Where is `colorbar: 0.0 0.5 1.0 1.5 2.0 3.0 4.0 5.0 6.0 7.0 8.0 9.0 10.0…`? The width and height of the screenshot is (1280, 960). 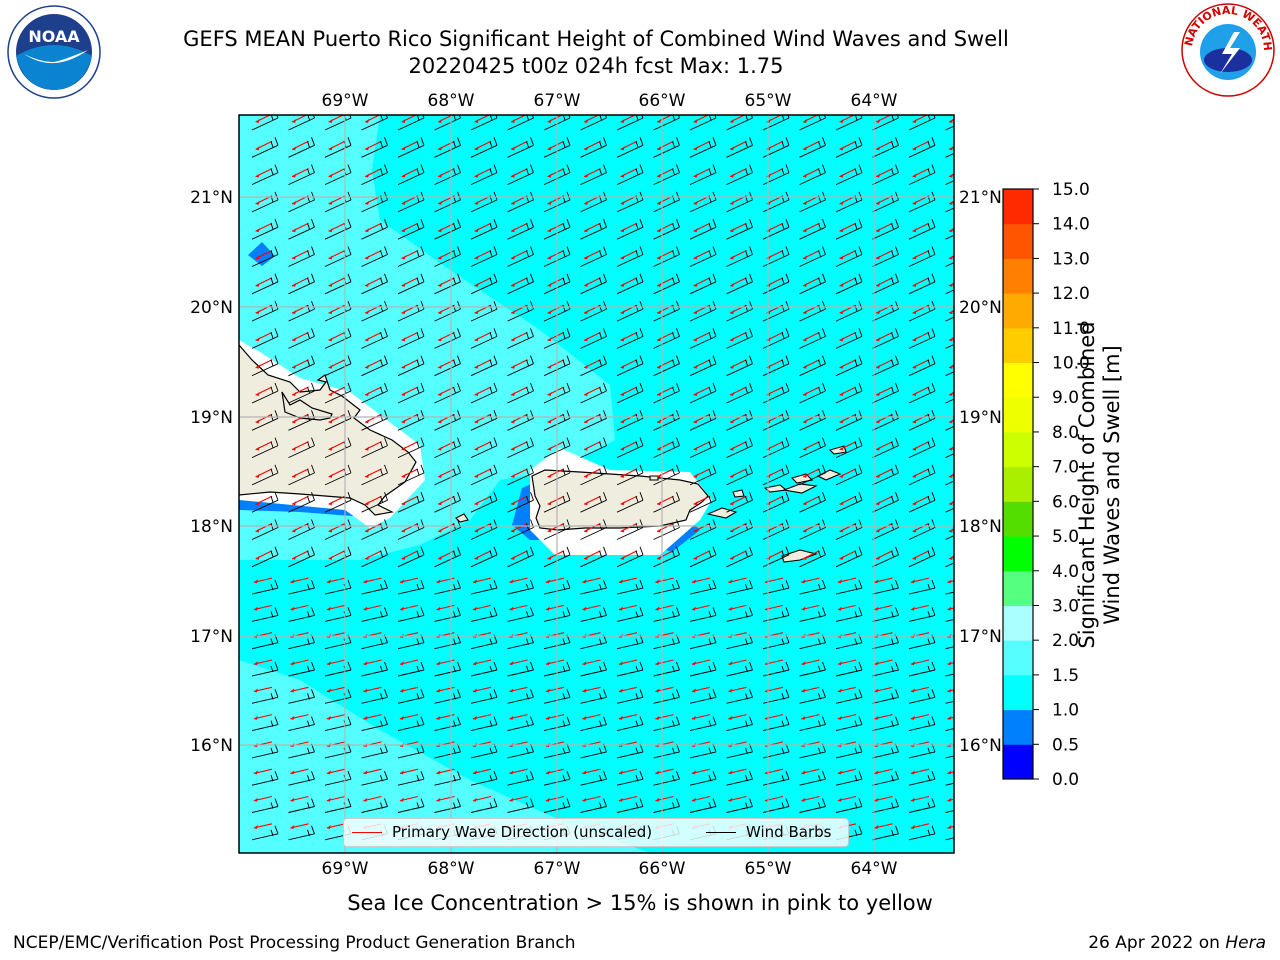 colorbar: 0.0 0.5 1.0 1.5 2.0 3.0 4.0 5.0 6.0 7.0 8.0 9.0 10.0… is located at coordinates (1046, 485).